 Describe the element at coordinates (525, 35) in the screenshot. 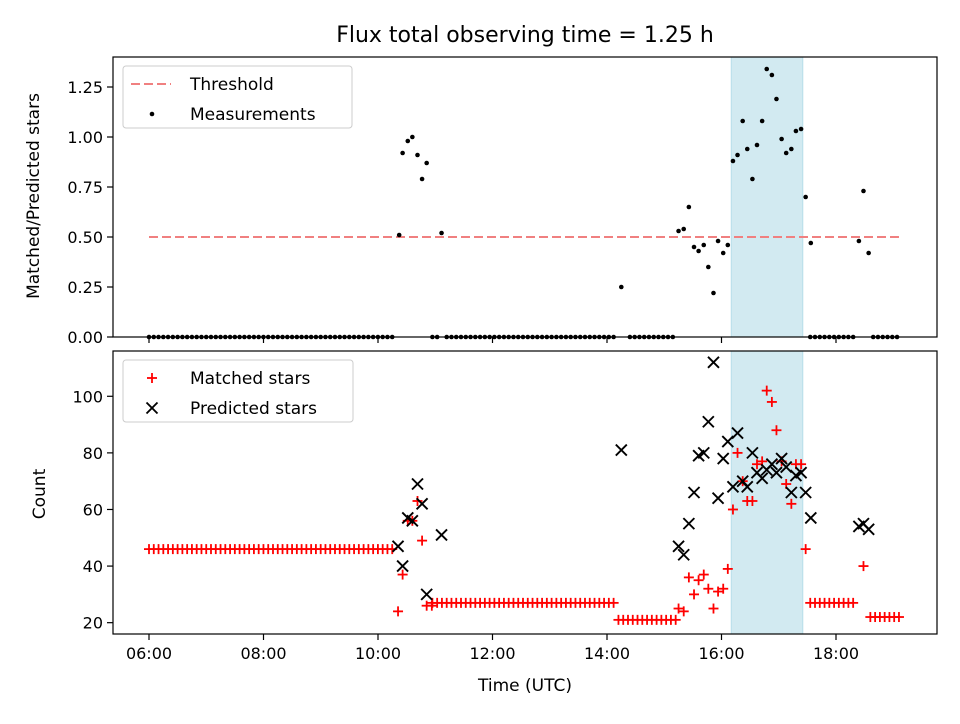

I see `chart-title: Flux total observing time = 1.25 h` at that location.